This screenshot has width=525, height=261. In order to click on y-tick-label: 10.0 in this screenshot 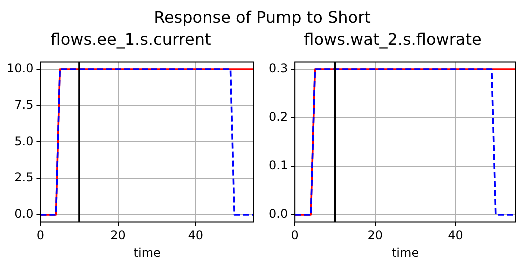, I will do `click(20, 69)`.